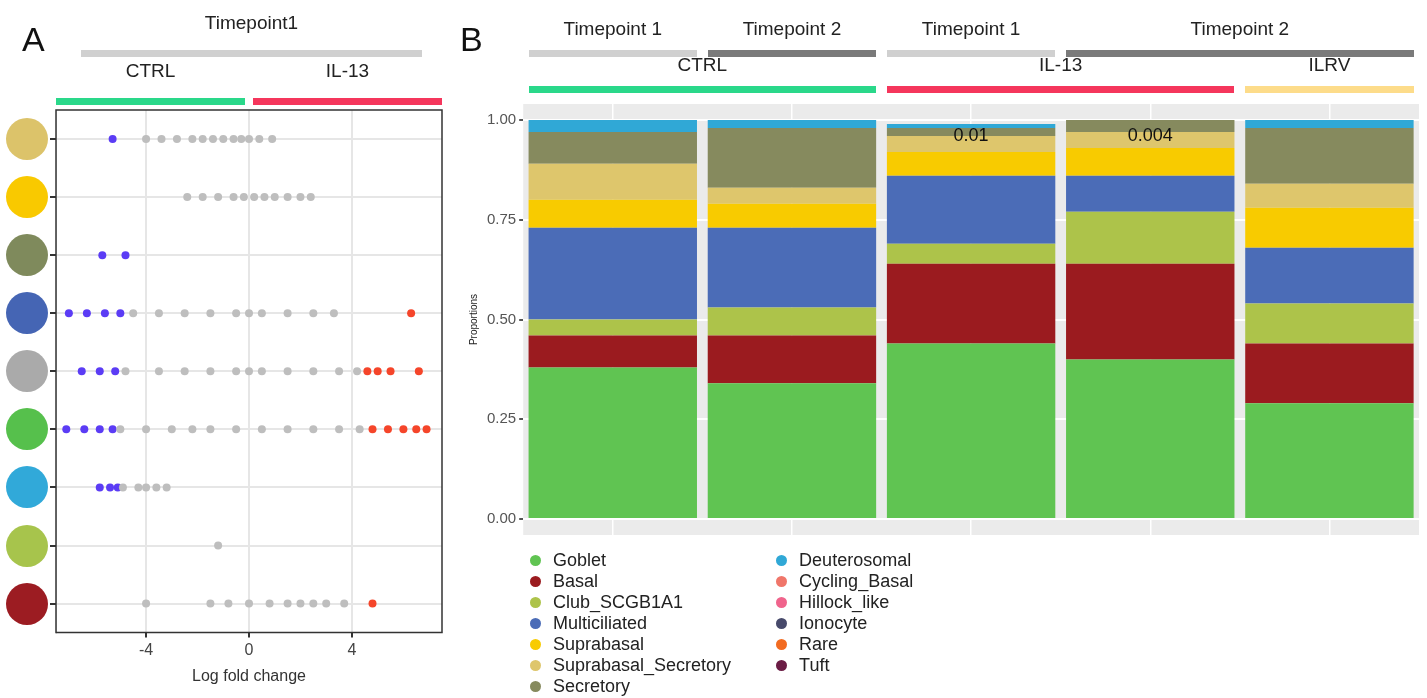 The image size is (1427, 698). Describe the element at coordinates (473, 319) in the screenshot. I see `y-axis-title: Proportions` at that location.